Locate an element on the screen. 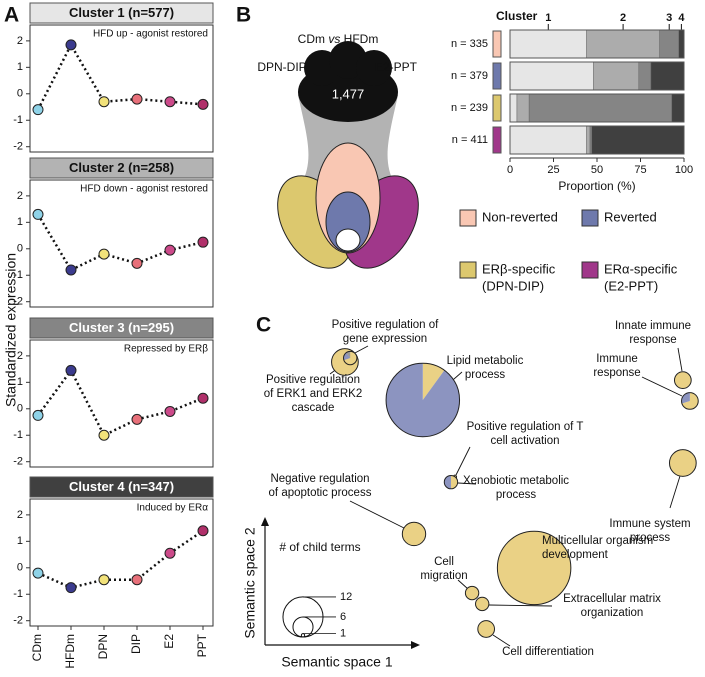  x-tick-label: 0 is located at coordinates (510, 170).